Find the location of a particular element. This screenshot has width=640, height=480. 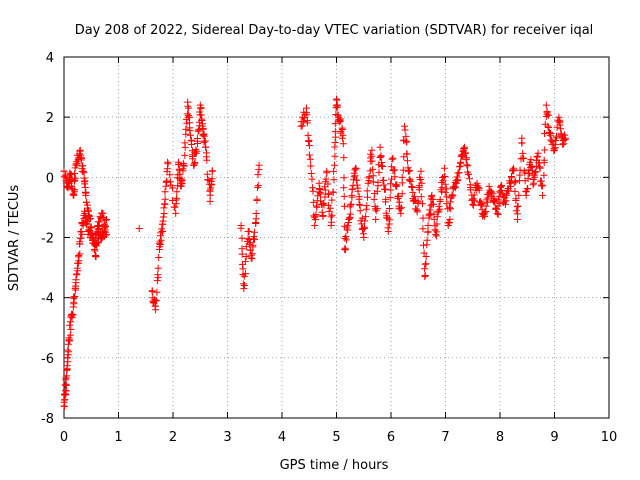

x-tick-label: 1 is located at coordinates (118, 437).